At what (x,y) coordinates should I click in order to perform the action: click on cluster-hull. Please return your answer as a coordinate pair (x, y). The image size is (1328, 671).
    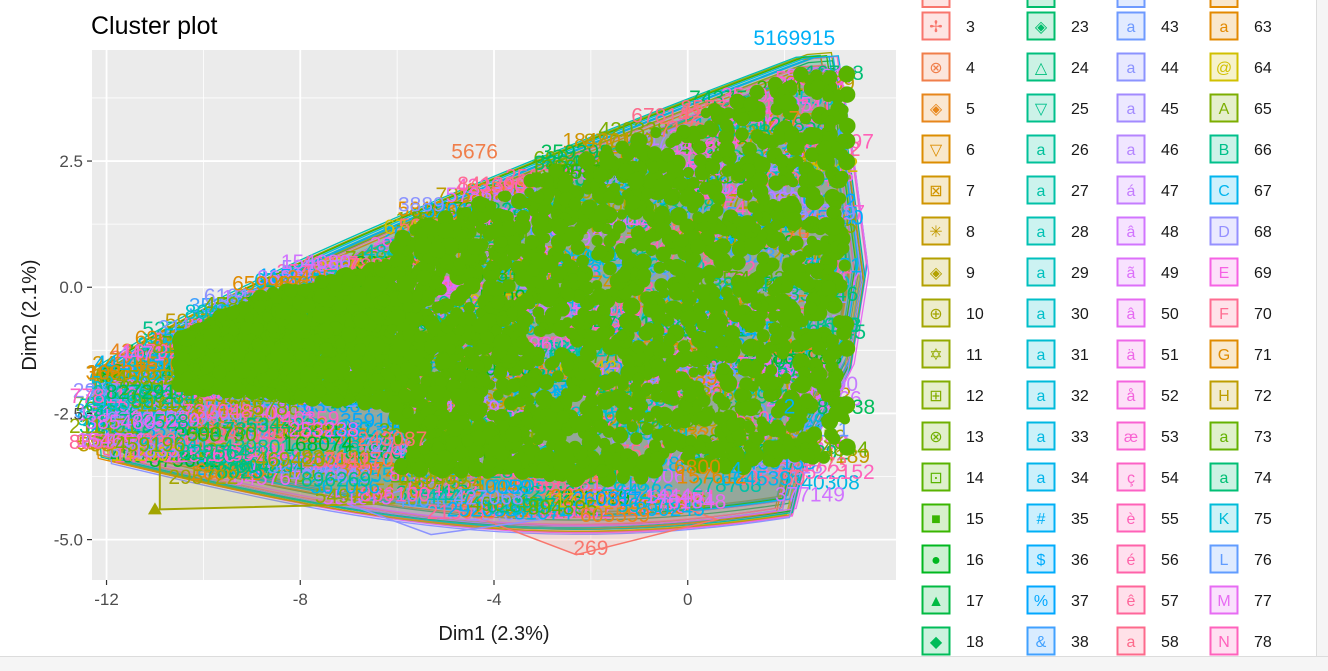
    Looking at the image, I should click on (446, 507).